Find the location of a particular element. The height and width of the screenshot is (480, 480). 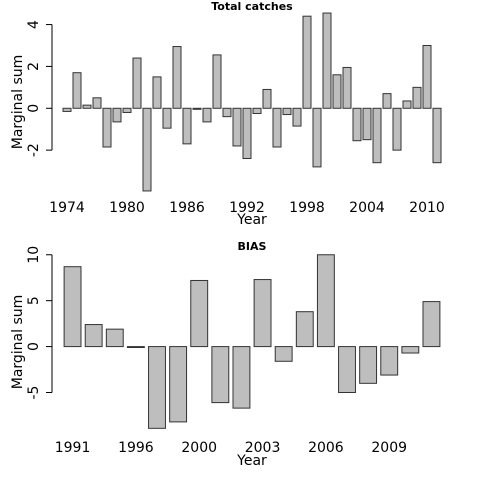

y-tick-label: -5 is located at coordinates (34, 393).